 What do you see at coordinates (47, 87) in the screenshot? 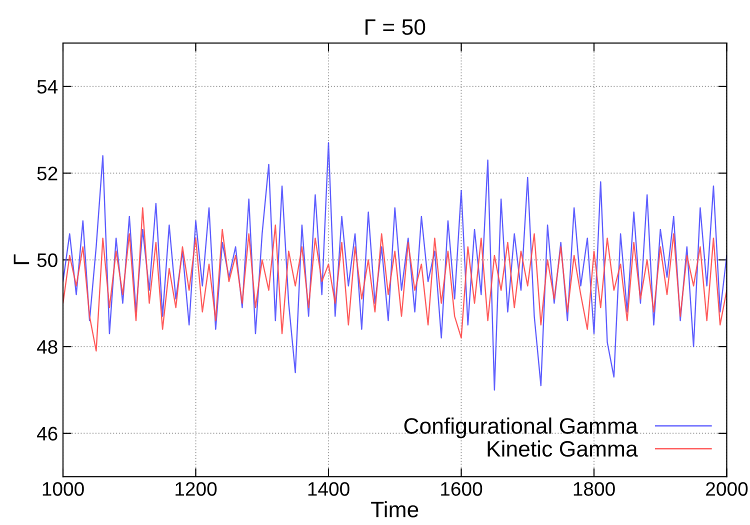
I see `y-tick-label: 54` at bounding box center [47, 87].